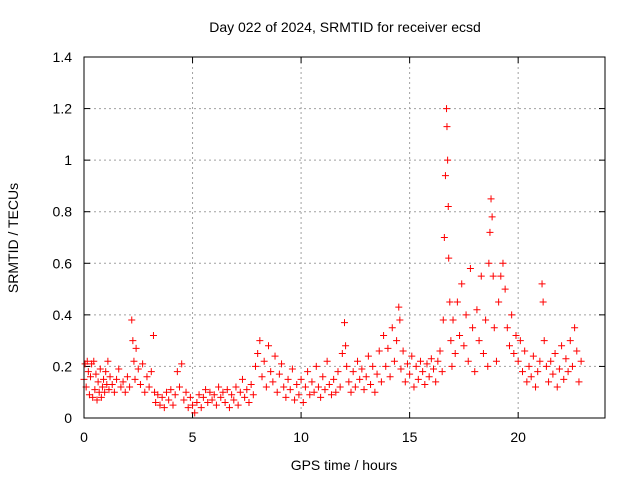 The image size is (640, 480). Describe the element at coordinates (344, 465) in the screenshot. I see `x-axis-title: GPS time / hours` at that location.